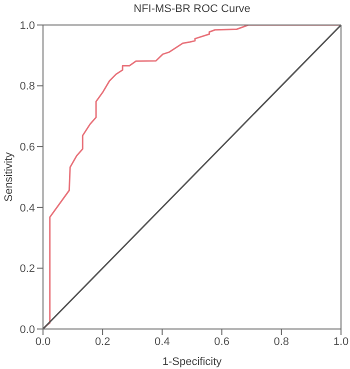 This screenshot has width=350, height=369. I want to click on y-tick-label: 0.6, so click(27, 148).